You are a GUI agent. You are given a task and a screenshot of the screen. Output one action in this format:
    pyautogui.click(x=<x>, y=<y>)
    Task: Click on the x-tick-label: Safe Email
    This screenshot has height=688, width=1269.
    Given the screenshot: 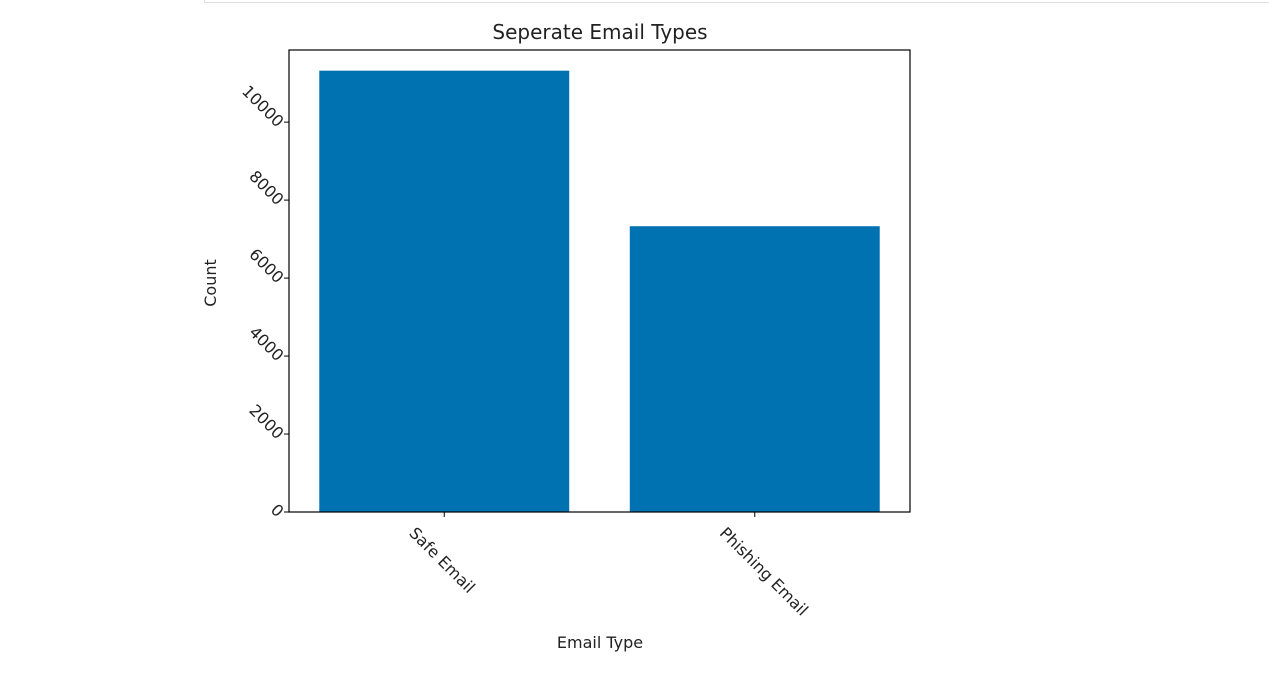 What is the action you would take?
    pyautogui.click(x=441, y=559)
    